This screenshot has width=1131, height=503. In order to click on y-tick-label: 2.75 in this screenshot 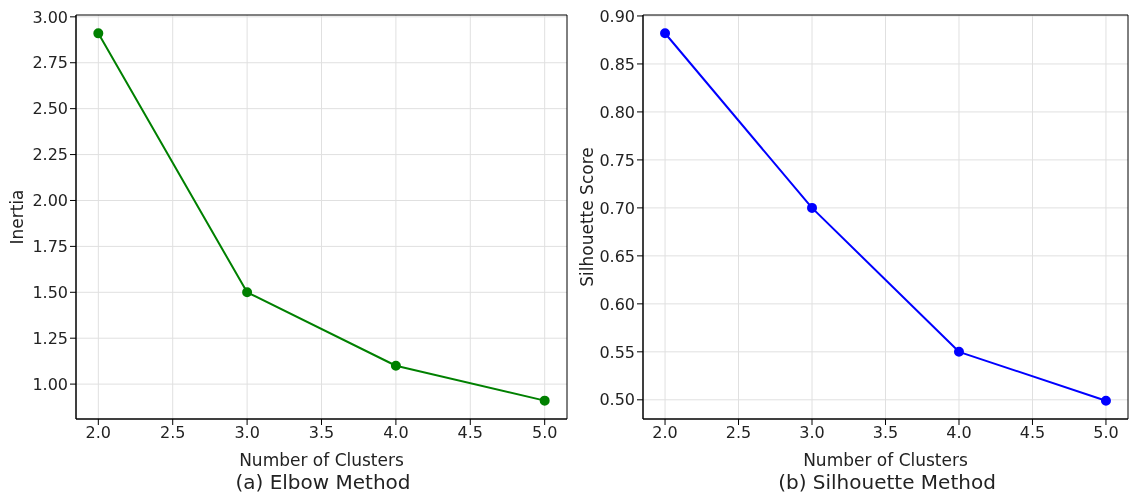, I will do `click(50, 63)`.